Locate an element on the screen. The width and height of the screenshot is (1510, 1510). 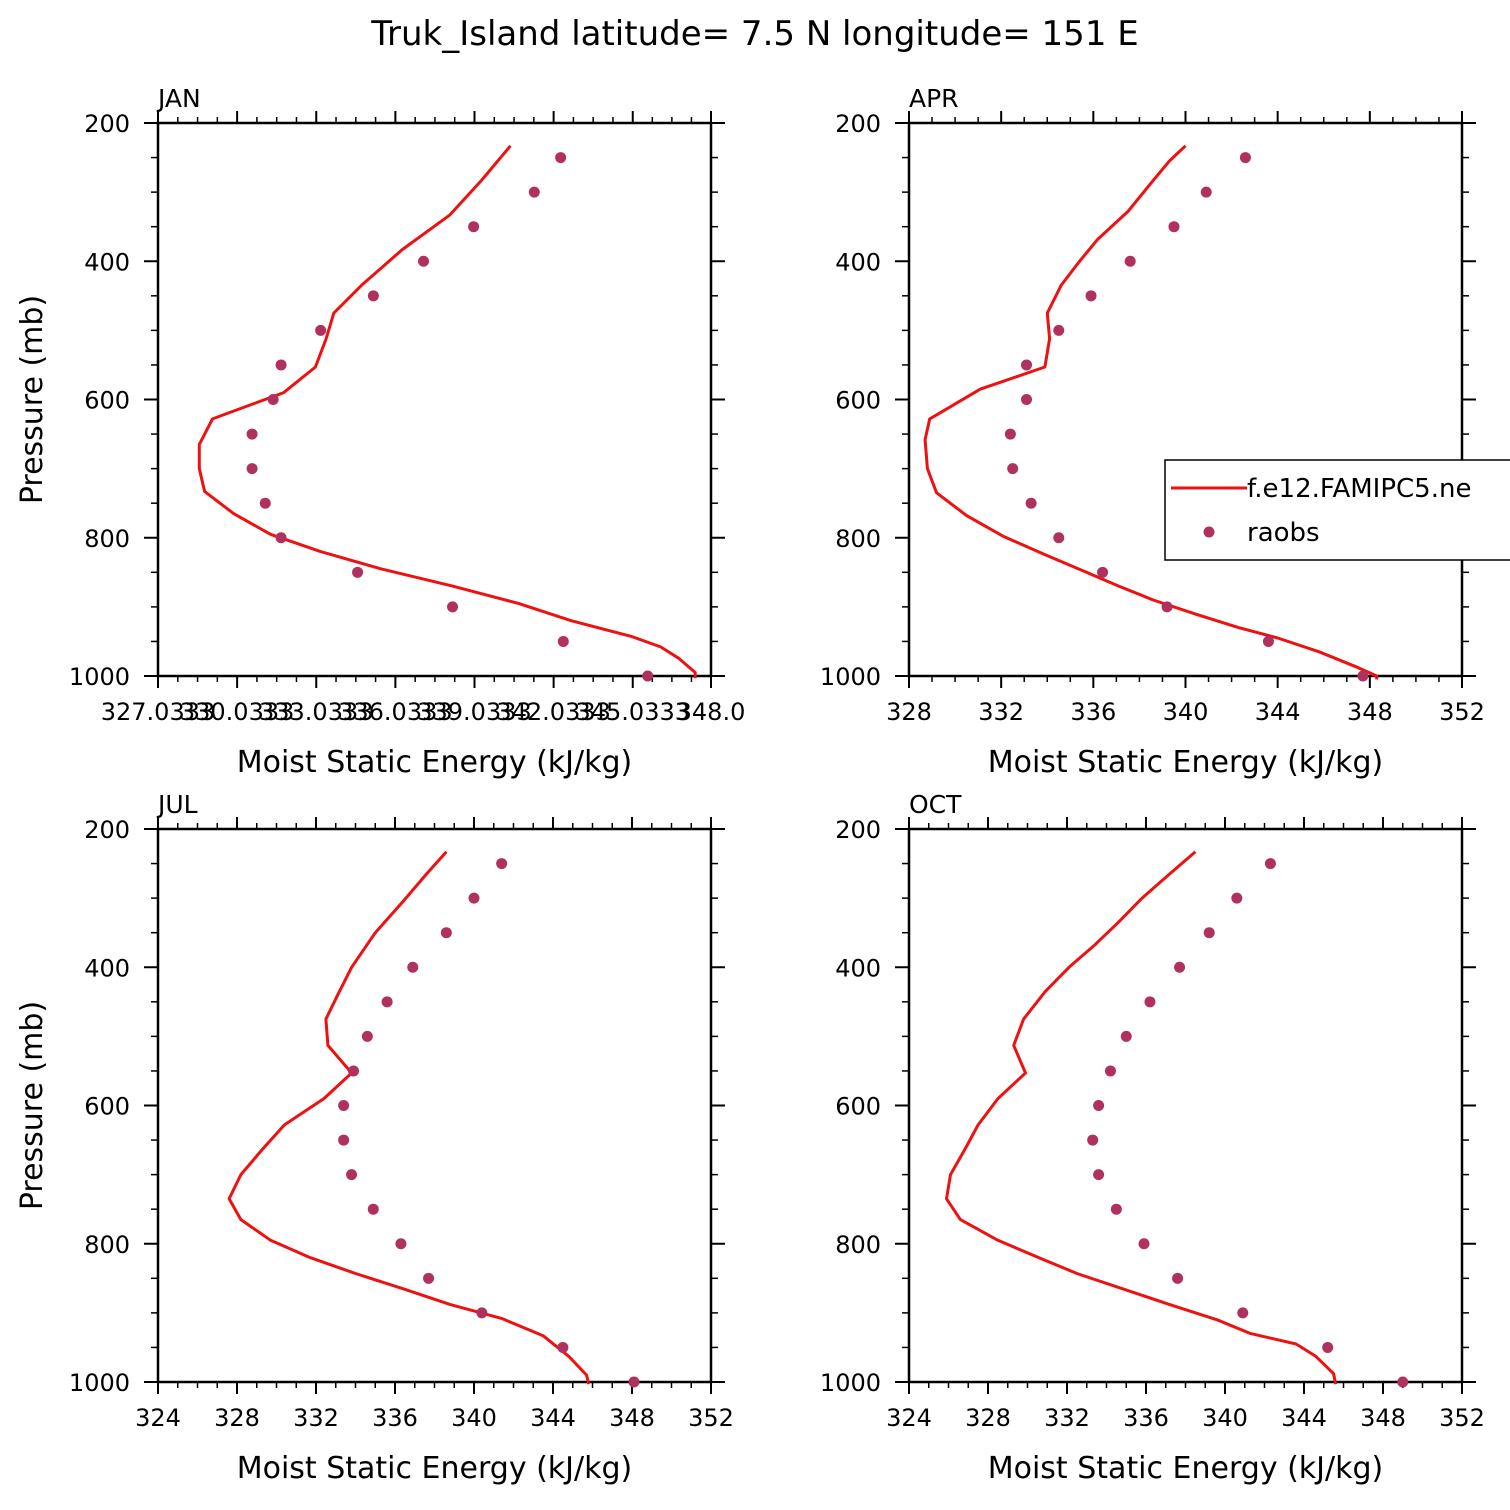
legend-marker-swatch is located at coordinates (1209, 532).